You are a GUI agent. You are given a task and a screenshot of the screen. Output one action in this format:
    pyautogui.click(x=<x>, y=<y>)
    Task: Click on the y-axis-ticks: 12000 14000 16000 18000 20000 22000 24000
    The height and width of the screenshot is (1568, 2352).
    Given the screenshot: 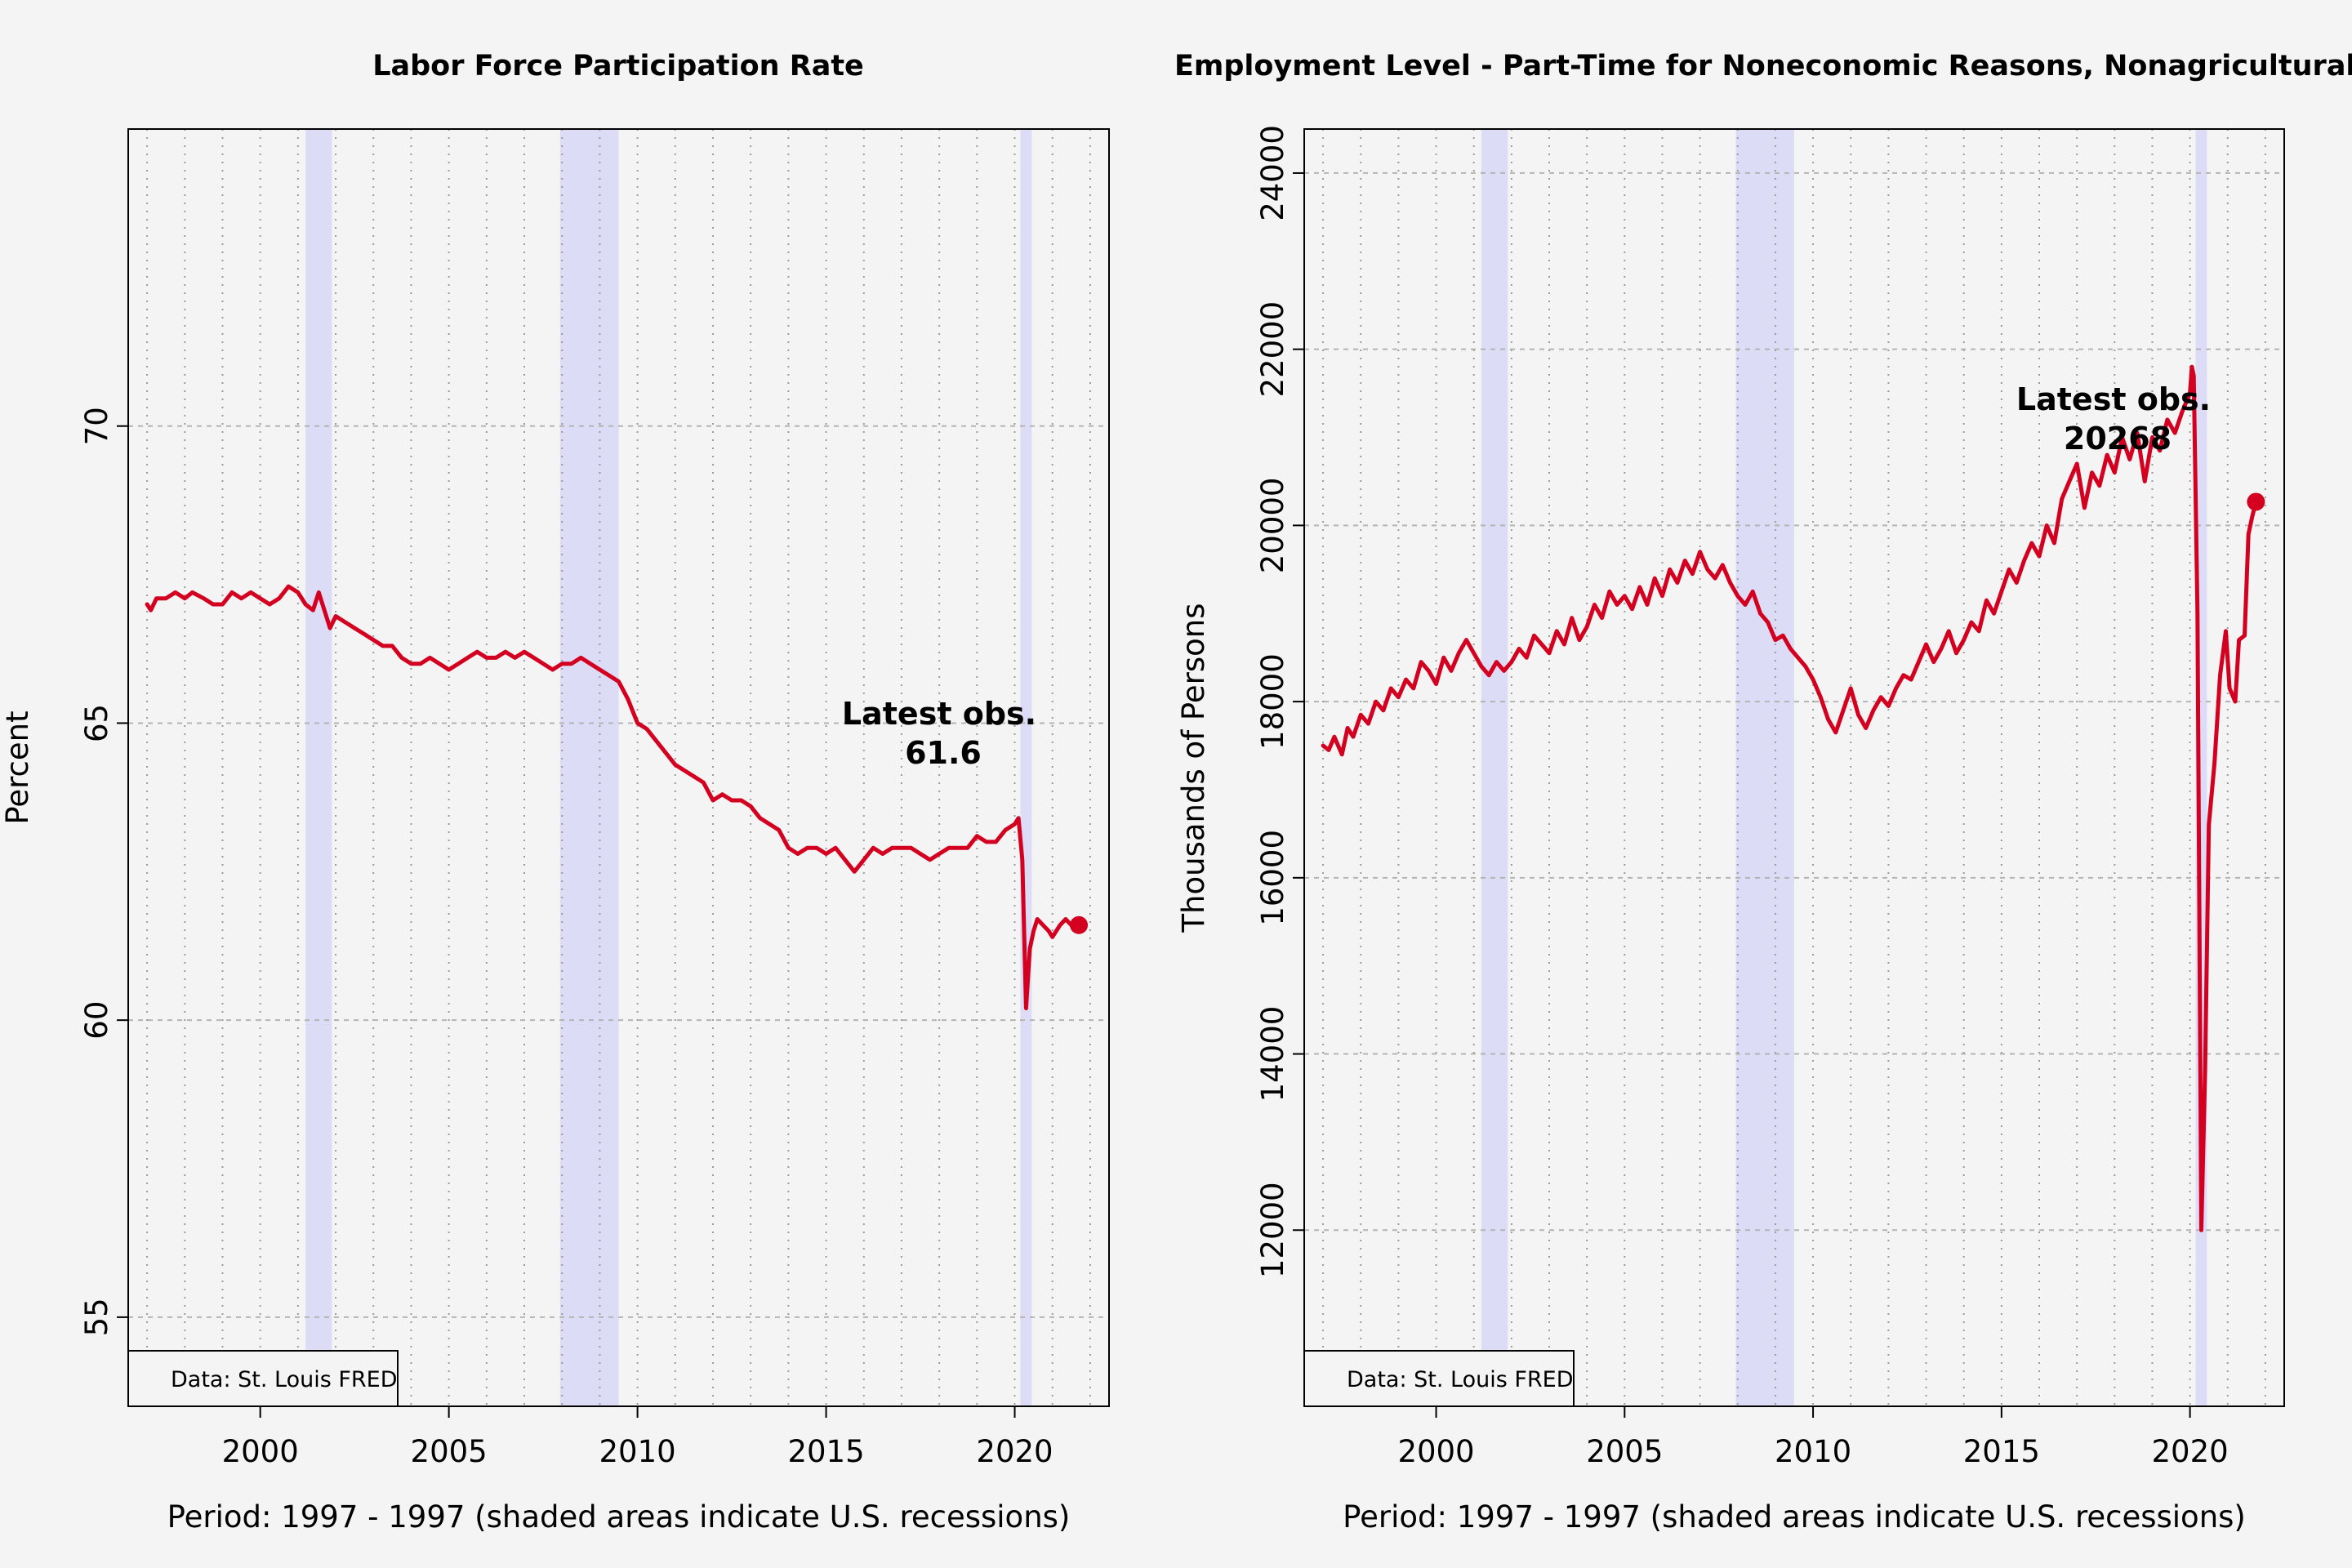 What is the action you would take?
    pyautogui.click(x=1279, y=701)
    